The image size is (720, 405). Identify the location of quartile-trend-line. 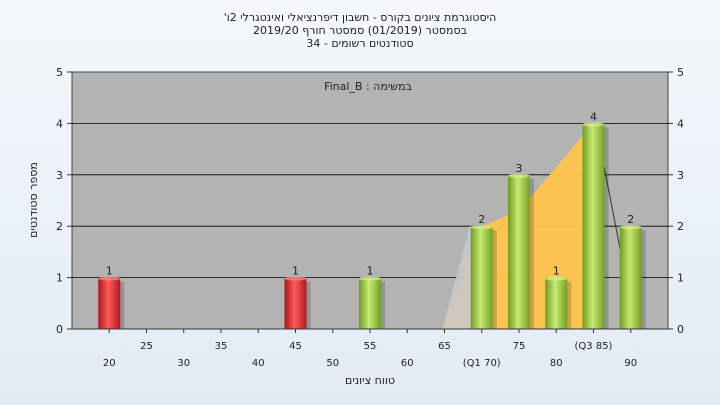
(612, 208).